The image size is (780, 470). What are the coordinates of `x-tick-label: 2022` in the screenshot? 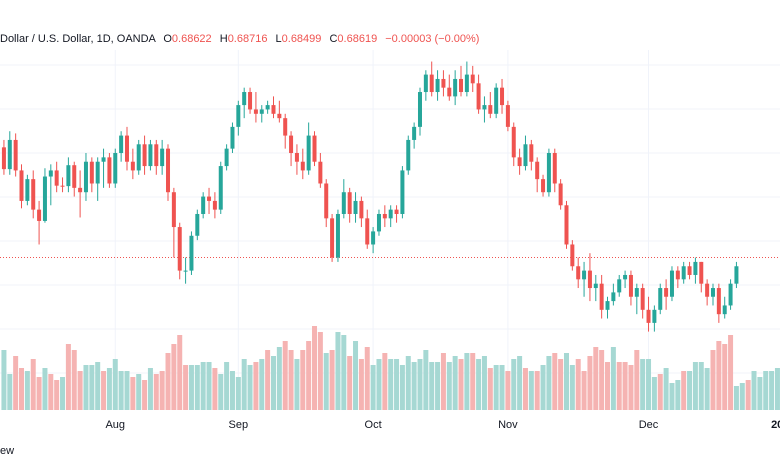 It's located at (775, 425).